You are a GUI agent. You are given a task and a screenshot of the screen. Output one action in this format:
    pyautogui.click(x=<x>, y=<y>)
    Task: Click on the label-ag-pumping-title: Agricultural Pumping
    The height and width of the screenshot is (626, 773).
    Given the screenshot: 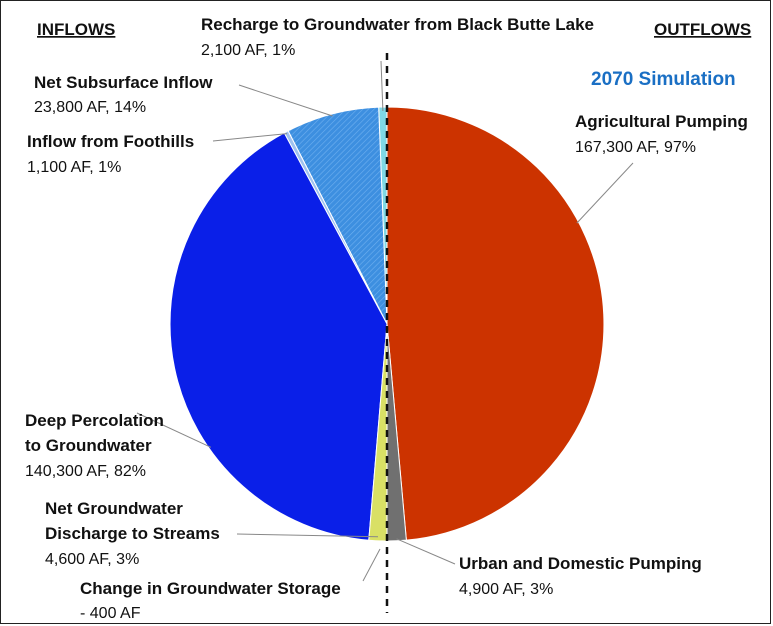 What is the action you would take?
    pyautogui.click(x=661, y=121)
    